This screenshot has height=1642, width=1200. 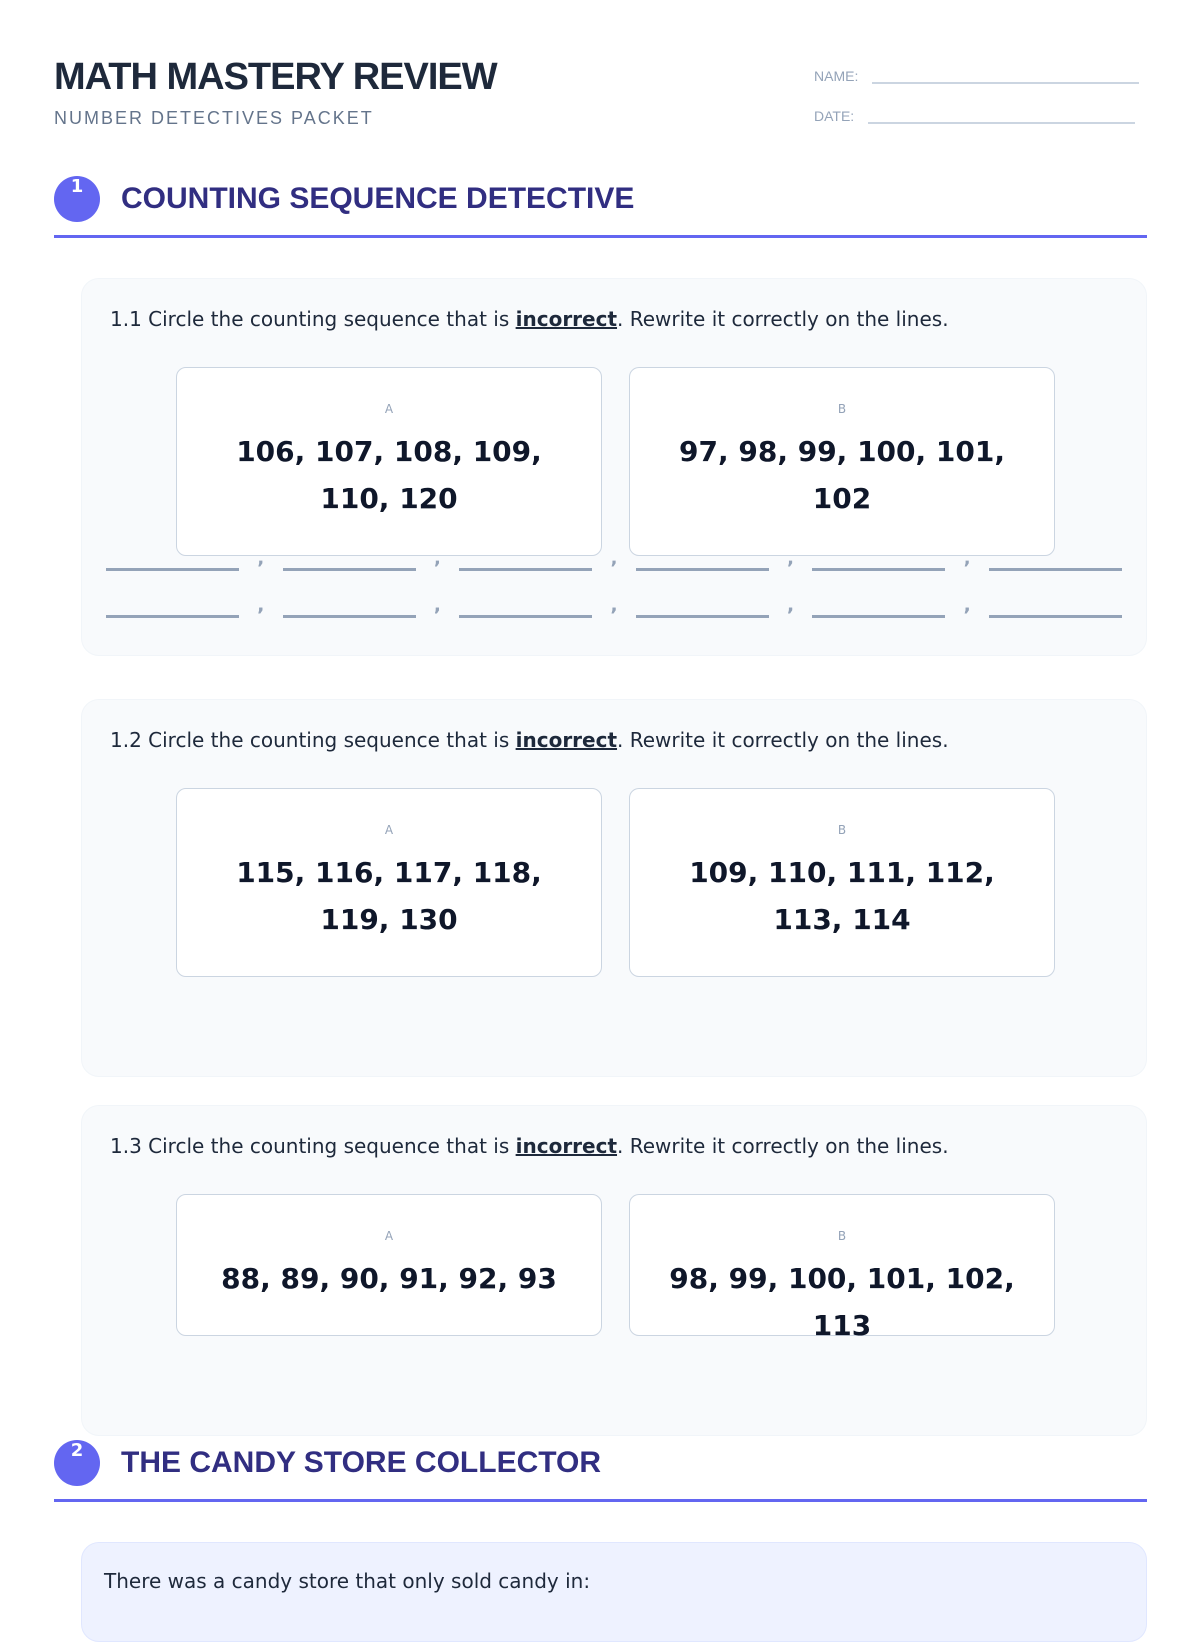 I want to click on date-field: DATE:, so click(x=975, y=114).